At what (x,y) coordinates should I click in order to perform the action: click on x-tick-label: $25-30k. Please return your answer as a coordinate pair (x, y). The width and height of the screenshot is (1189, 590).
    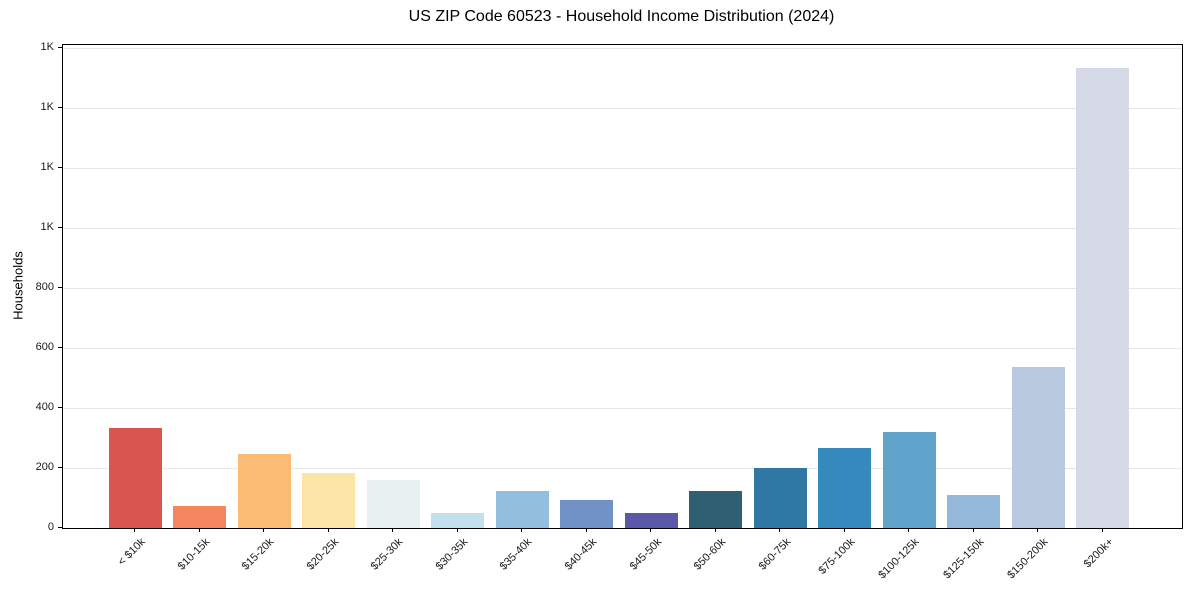
    Looking at the image, I should click on (387, 554).